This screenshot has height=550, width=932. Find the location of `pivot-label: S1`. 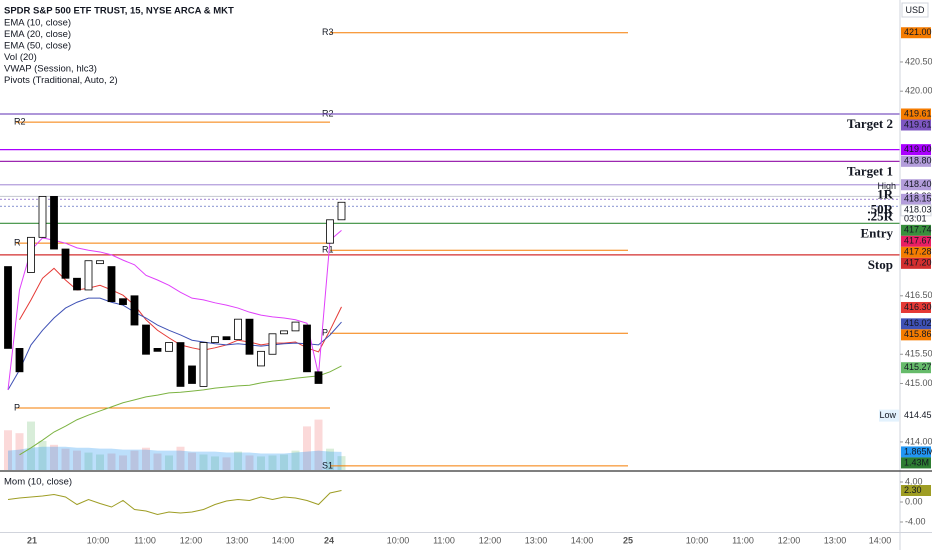

pivot-label: S1 is located at coordinates (327, 465).